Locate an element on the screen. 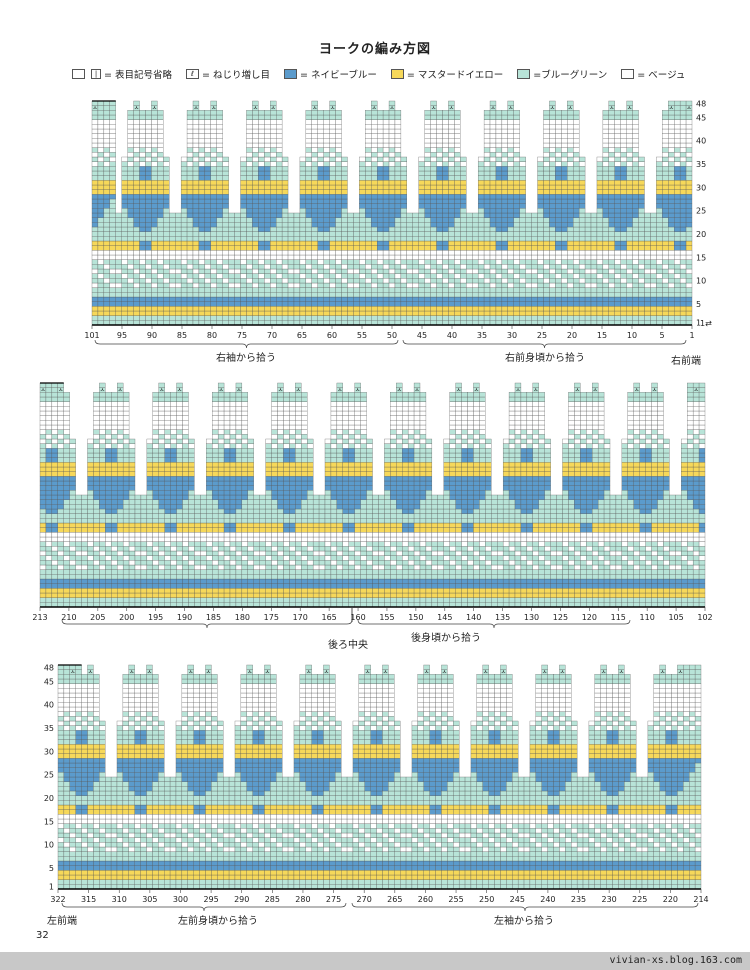  decrease-mark: ㅅ is located at coordinates (214, 108).